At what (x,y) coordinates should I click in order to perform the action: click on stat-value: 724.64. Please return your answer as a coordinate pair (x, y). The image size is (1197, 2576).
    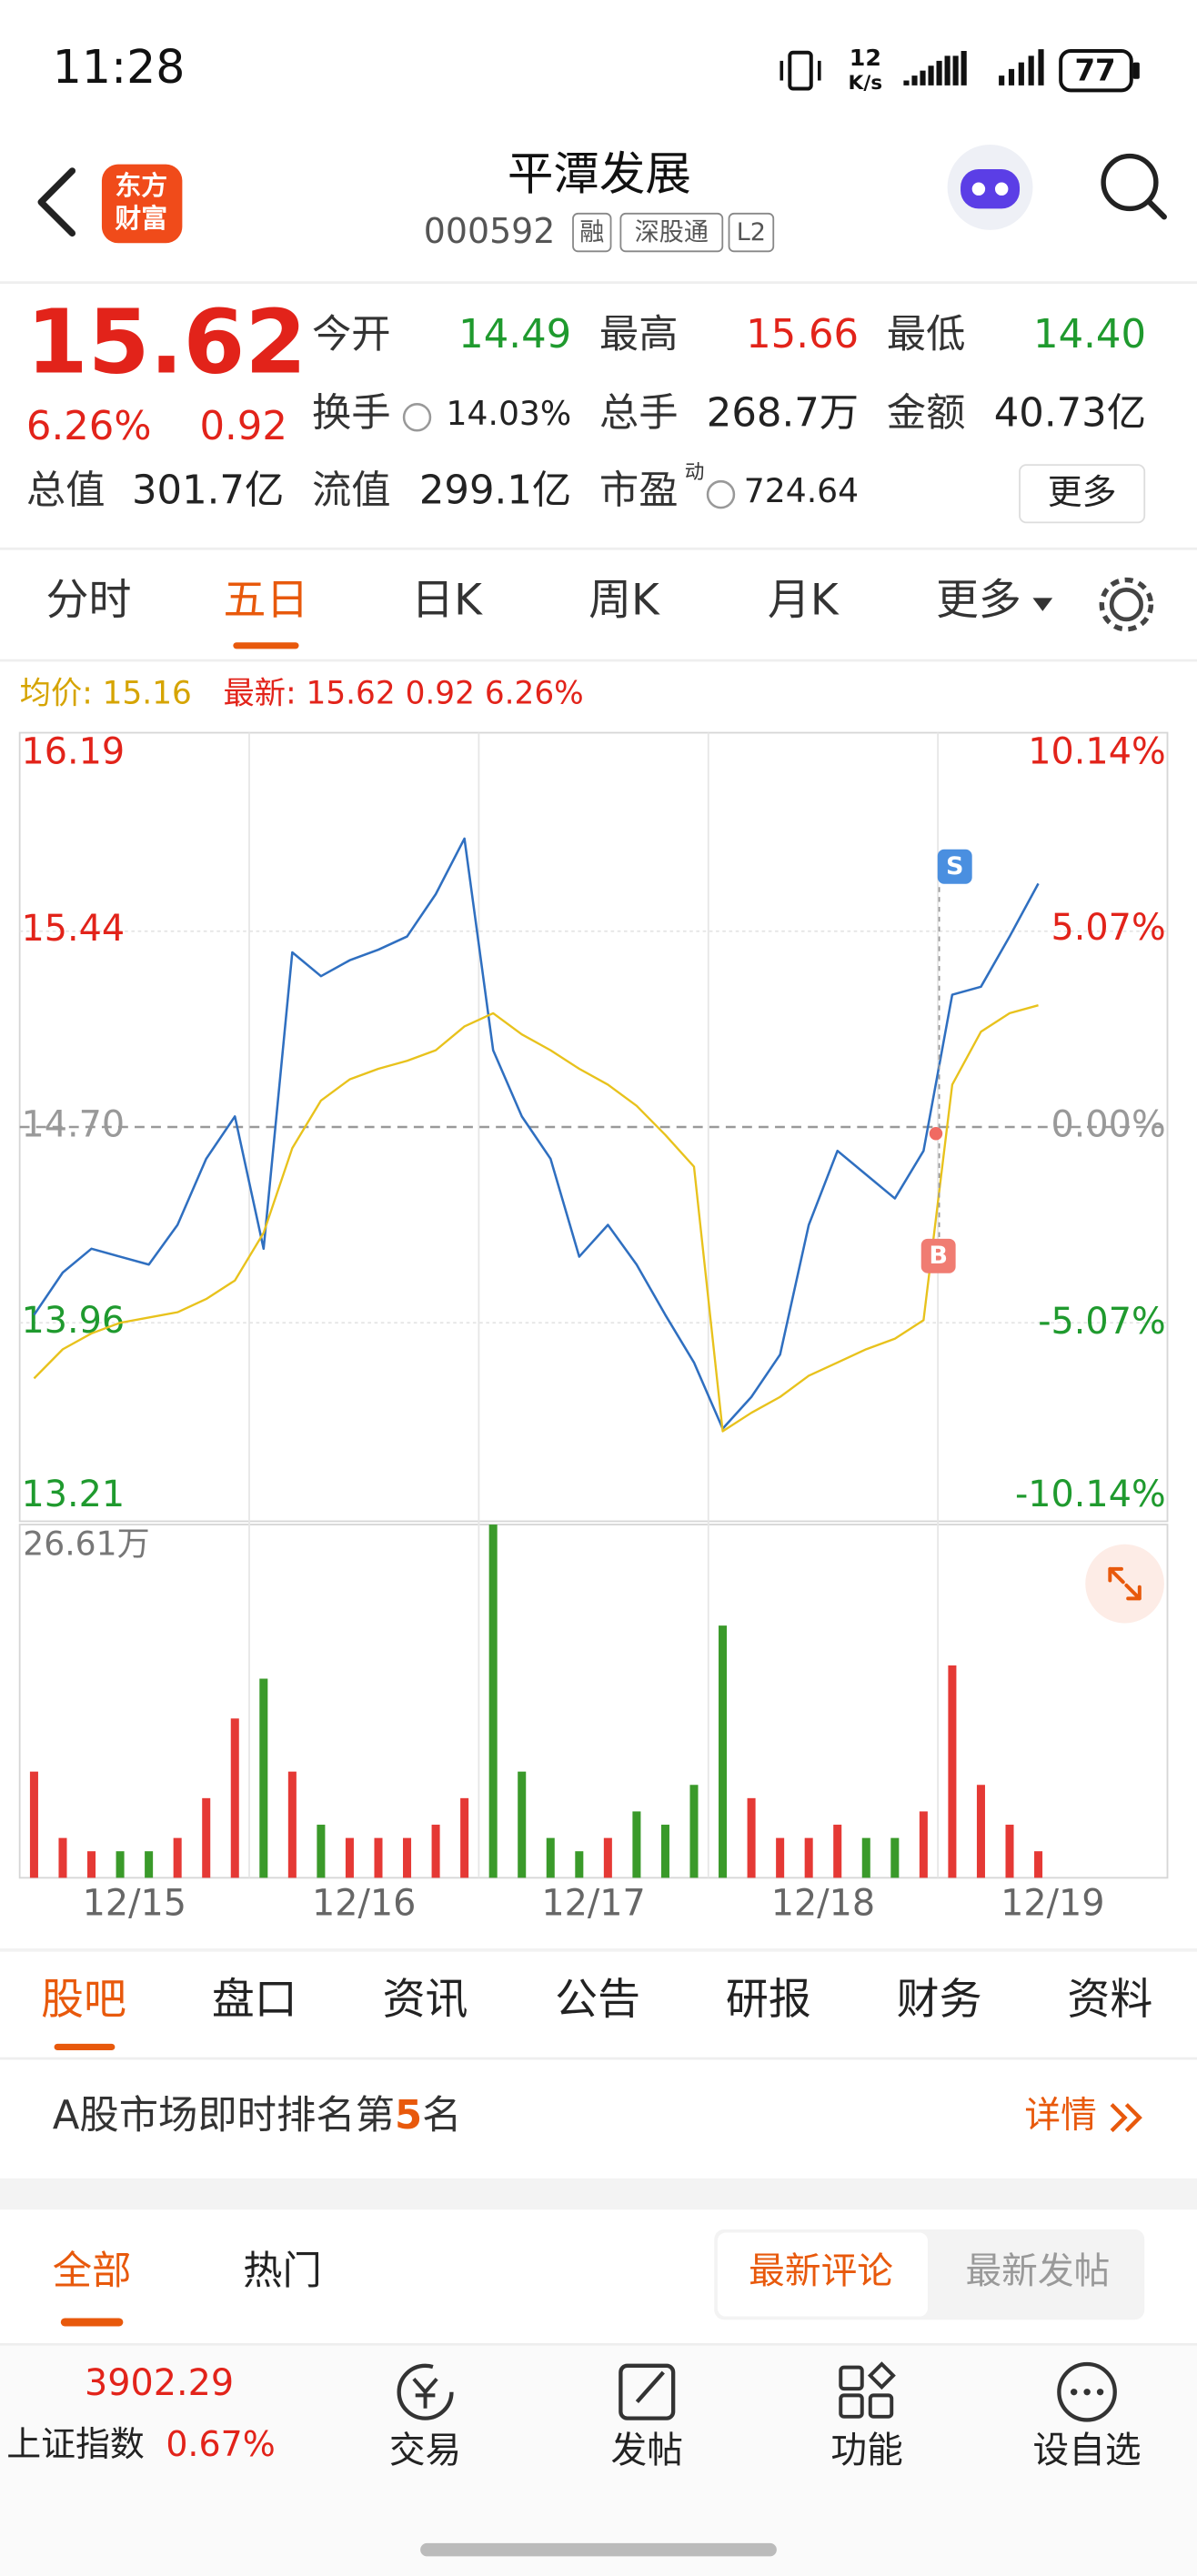
    Looking at the image, I should click on (801, 490).